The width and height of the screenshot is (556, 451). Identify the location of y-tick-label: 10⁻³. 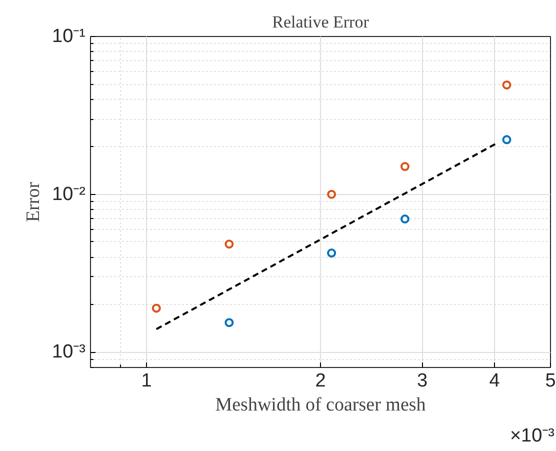
(69, 352).